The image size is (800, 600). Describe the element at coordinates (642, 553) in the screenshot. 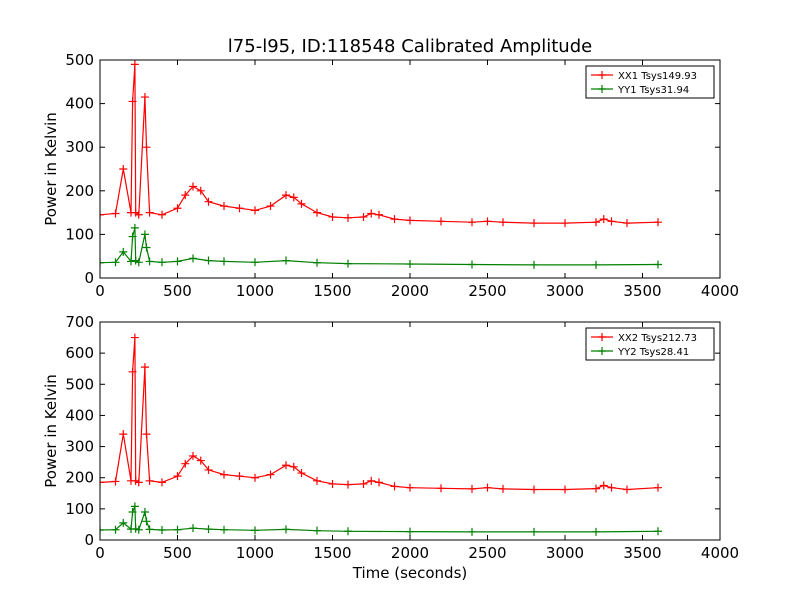

I see `x-tick-label: 3500` at that location.